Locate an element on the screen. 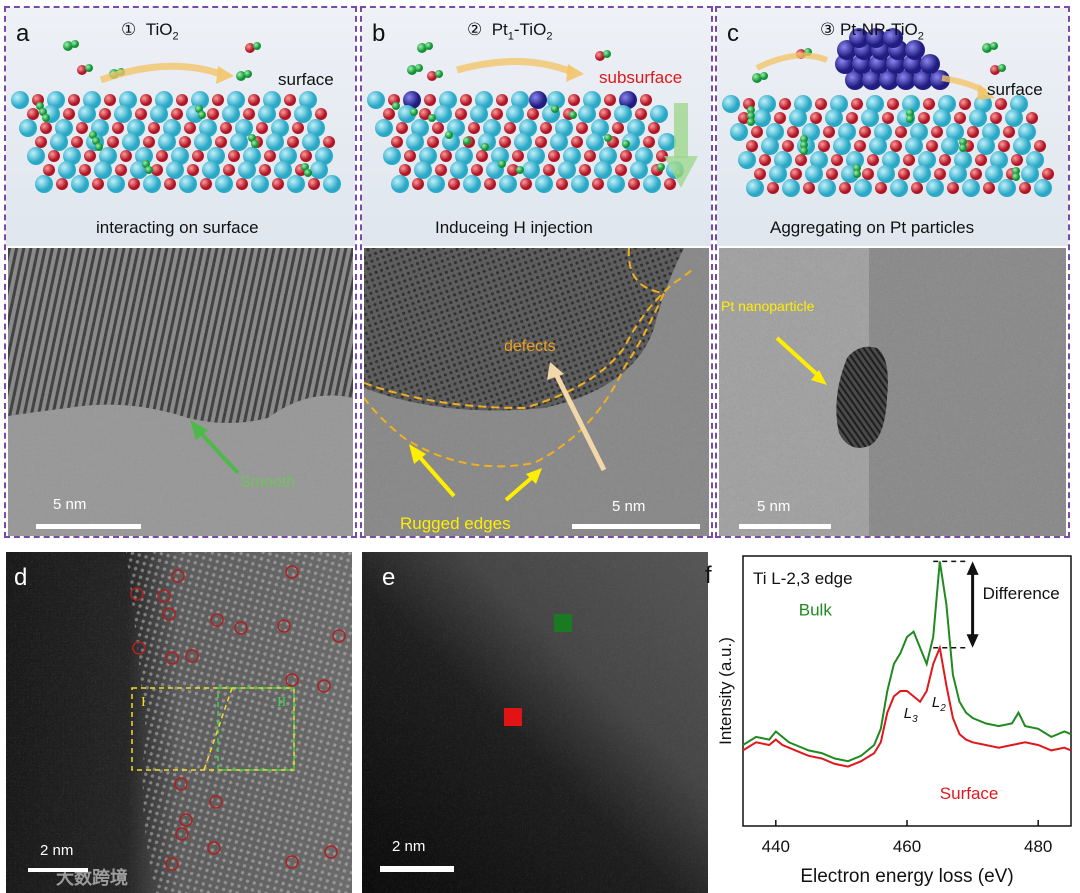  scale-label: 5 nm is located at coordinates (629, 506).